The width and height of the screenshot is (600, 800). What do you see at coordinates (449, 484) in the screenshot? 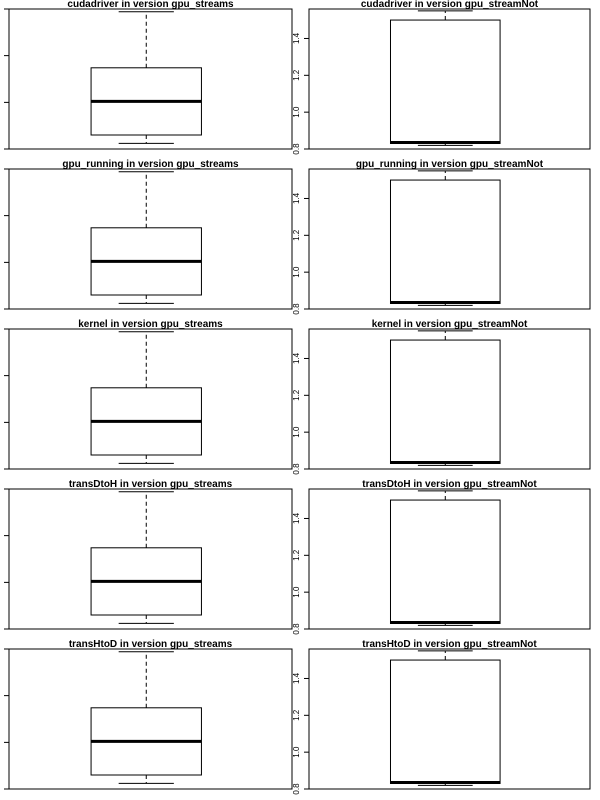
I see `plot-title: transDtoH in version gpu_streamNot` at bounding box center [449, 484].